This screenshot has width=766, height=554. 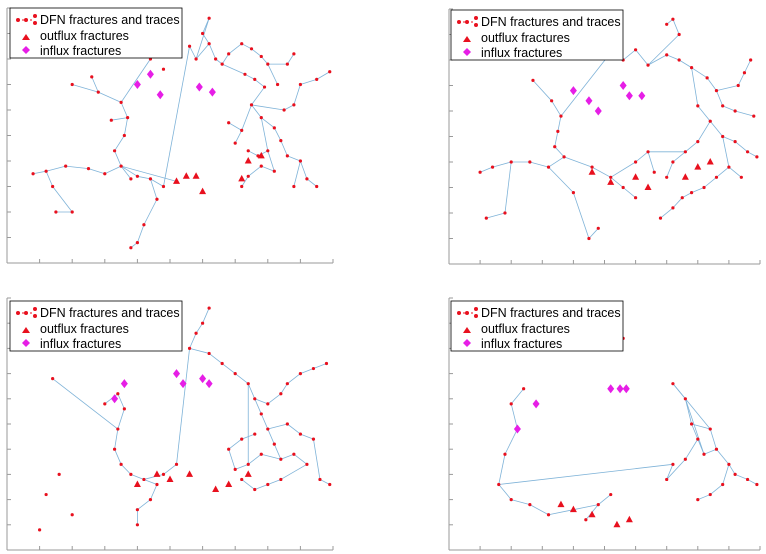 What do you see at coordinates (26, 312) in the screenshot?
I see `legend-dfn-marker` at bounding box center [26, 312].